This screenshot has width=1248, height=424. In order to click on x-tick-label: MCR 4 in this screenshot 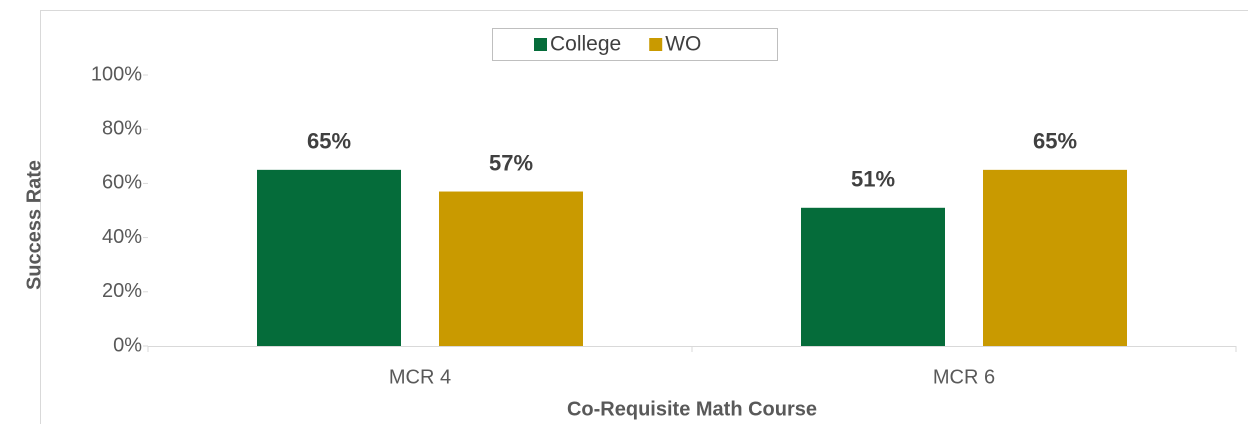, I will do `click(420, 377)`.